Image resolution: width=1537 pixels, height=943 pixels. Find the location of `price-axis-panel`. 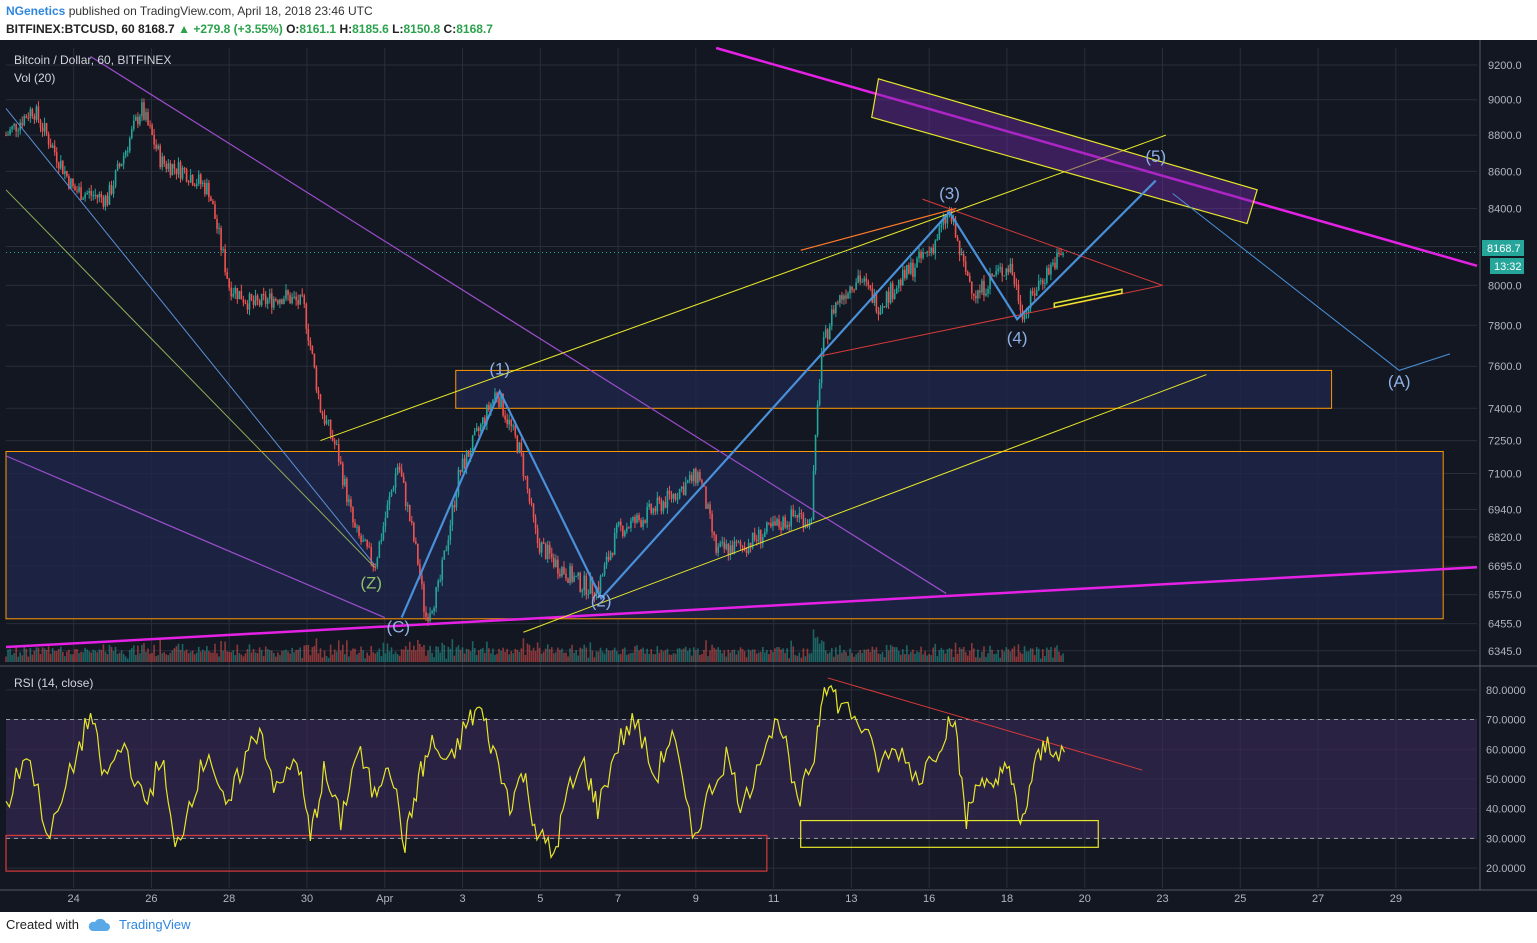

price-axis-panel is located at coordinates (1508, 476).